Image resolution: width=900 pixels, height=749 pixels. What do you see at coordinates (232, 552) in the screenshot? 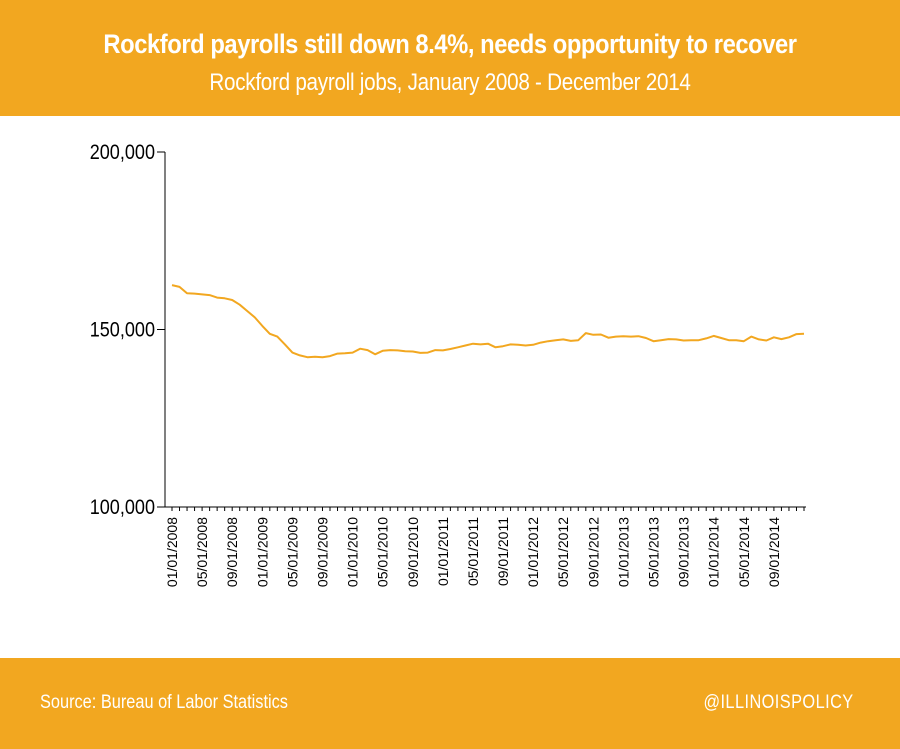
I see `x-tick-label: 09/01/2008` at bounding box center [232, 552].